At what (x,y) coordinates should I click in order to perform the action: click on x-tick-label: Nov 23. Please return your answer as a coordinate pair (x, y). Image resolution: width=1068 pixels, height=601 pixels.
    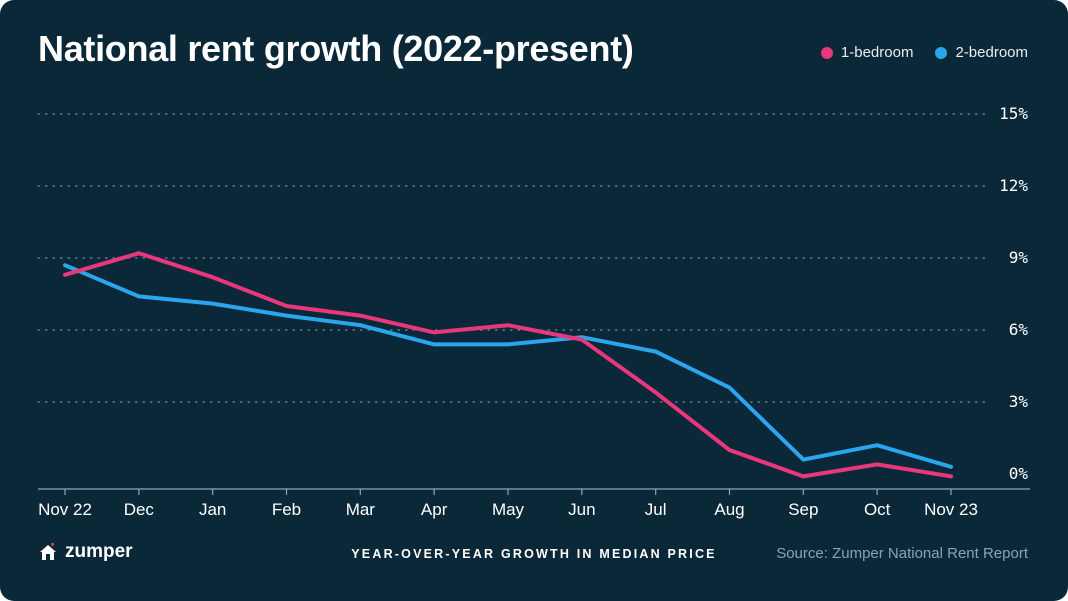
    Looking at the image, I should click on (951, 509).